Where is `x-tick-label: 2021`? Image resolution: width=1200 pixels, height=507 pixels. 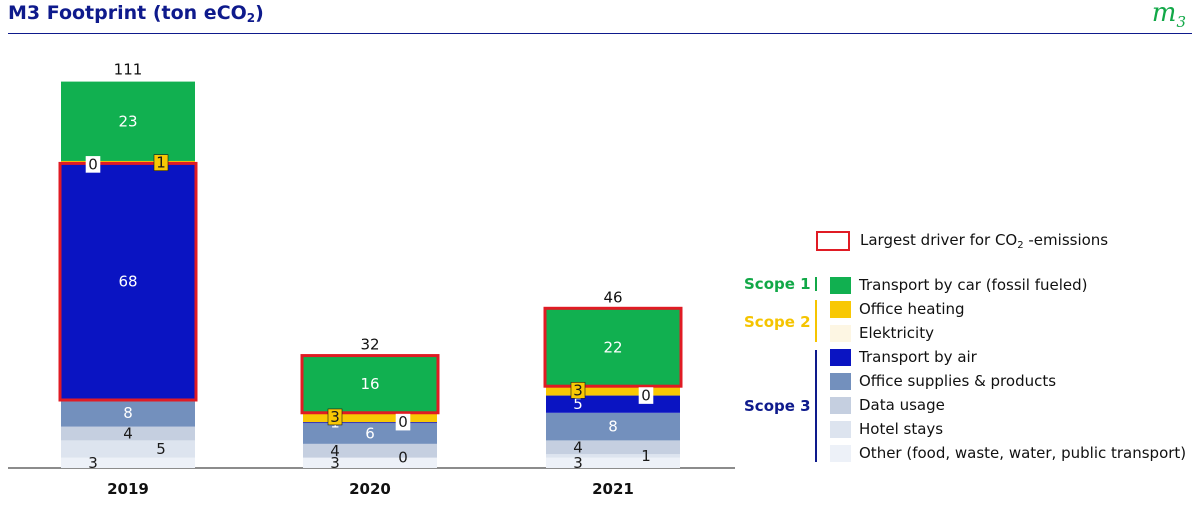 x-tick-label: 2021 is located at coordinates (613, 489).